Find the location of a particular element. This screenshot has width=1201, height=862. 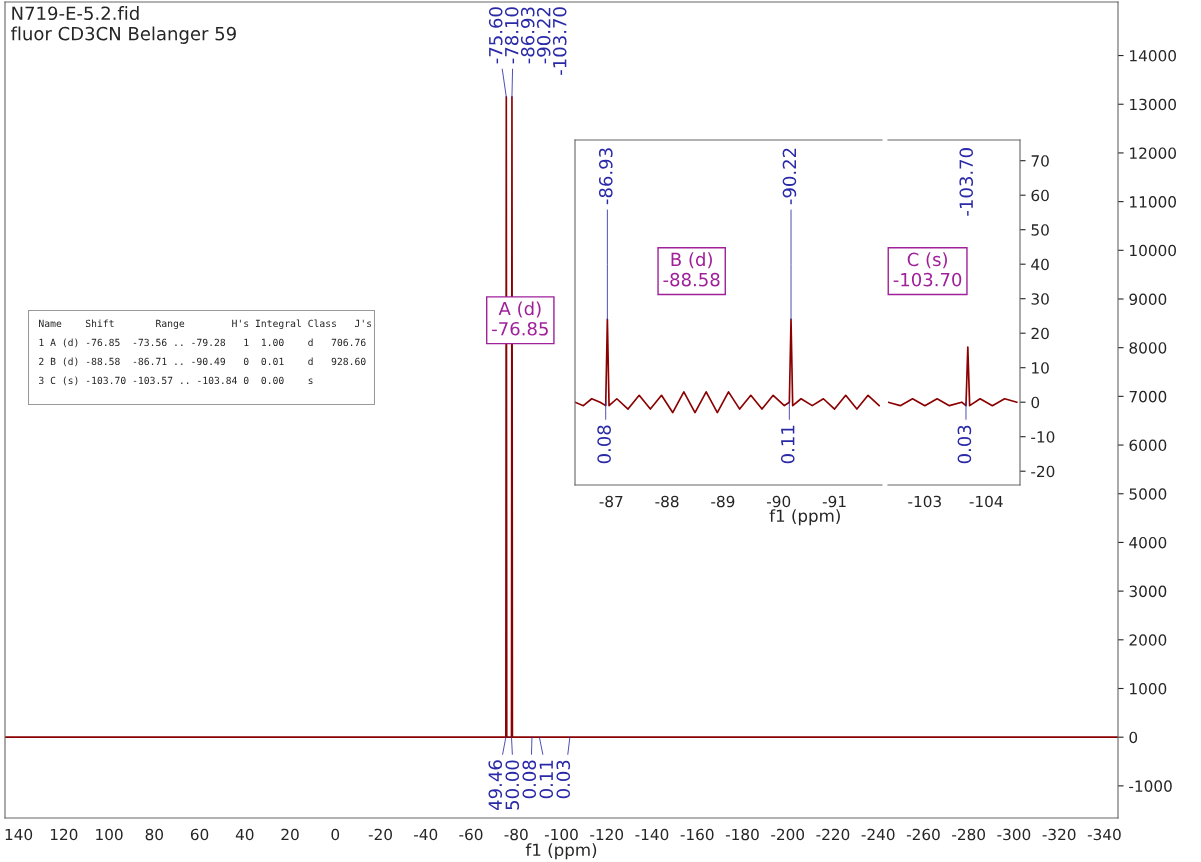

y-tick-label: 20 is located at coordinates (1040, 333).